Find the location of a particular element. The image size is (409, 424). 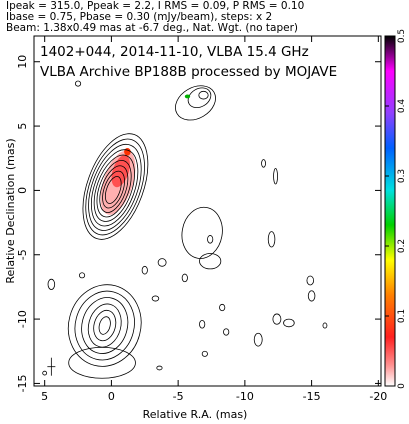

y-axis-label: Relative Declination (mas) is located at coordinates (10, 210).